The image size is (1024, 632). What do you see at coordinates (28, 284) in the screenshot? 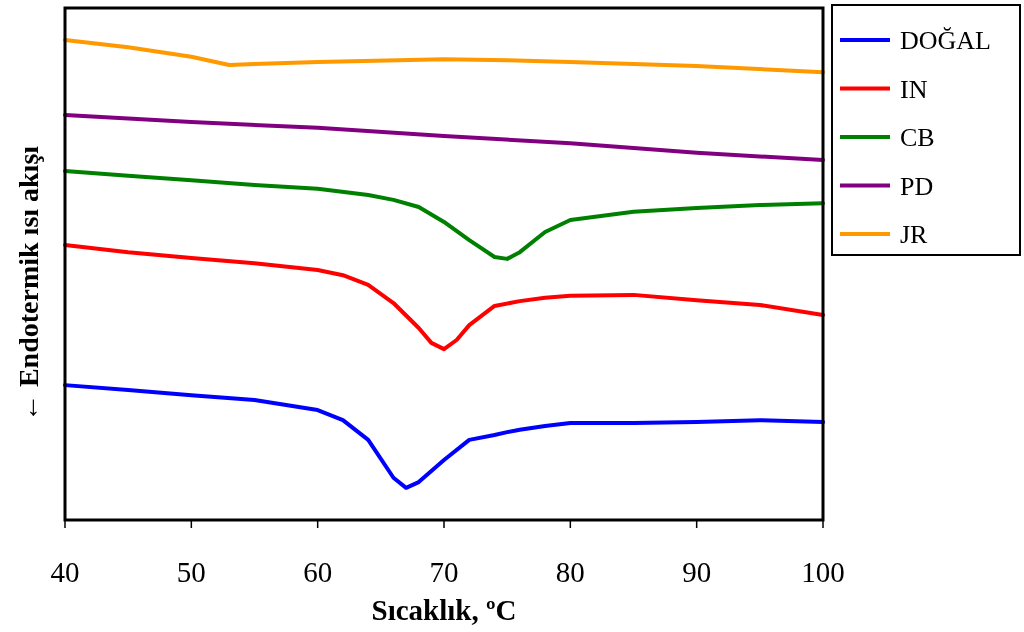
I see `y-axis-title: ← Endotermik ısı akışı` at bounding box center [28, 284].